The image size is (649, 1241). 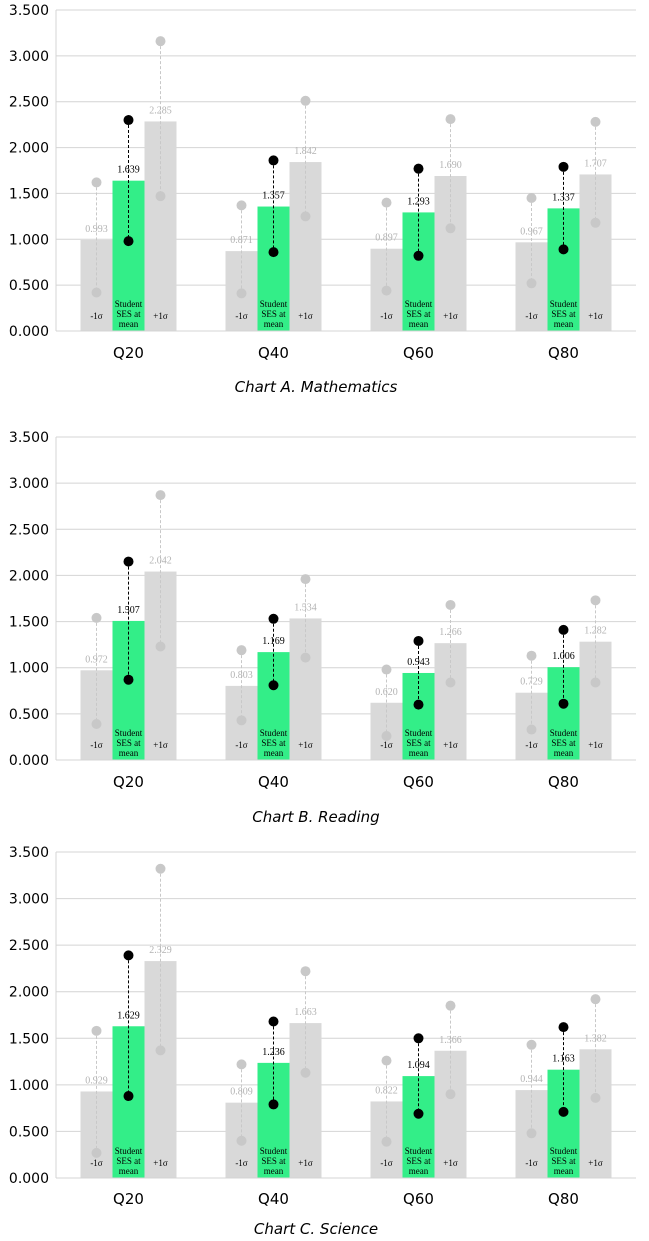 What do you see at coordinates (273, 641) in the screenshot?
I see `data-label: 1.169` at bounding box center [273, 641].